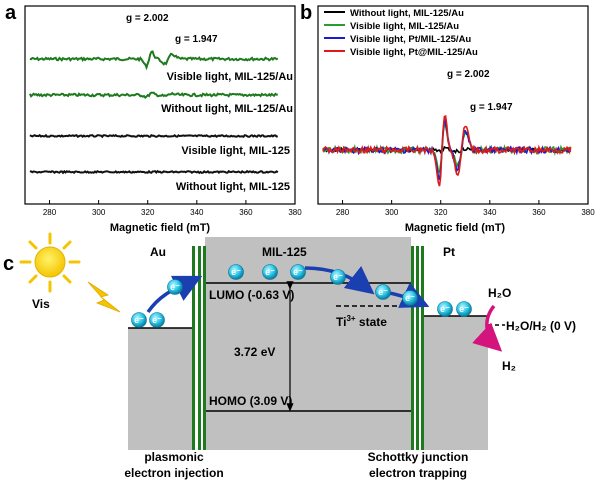  What do you see at coordinates (104, 297) in the screenshot?
I see `lightning-icon` at bounding box center [104, 297].